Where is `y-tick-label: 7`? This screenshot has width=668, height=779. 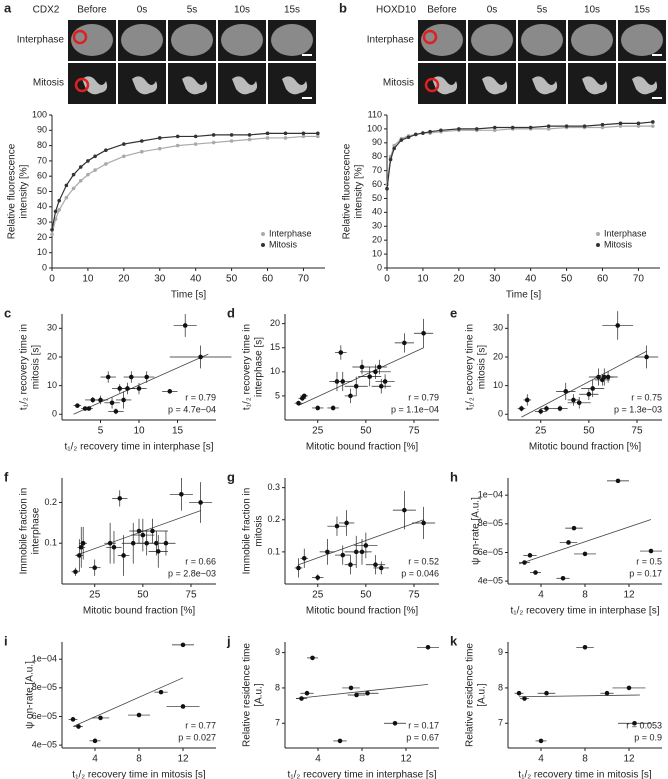
y-tick-label: 7 is located at coordinates (500, 723).